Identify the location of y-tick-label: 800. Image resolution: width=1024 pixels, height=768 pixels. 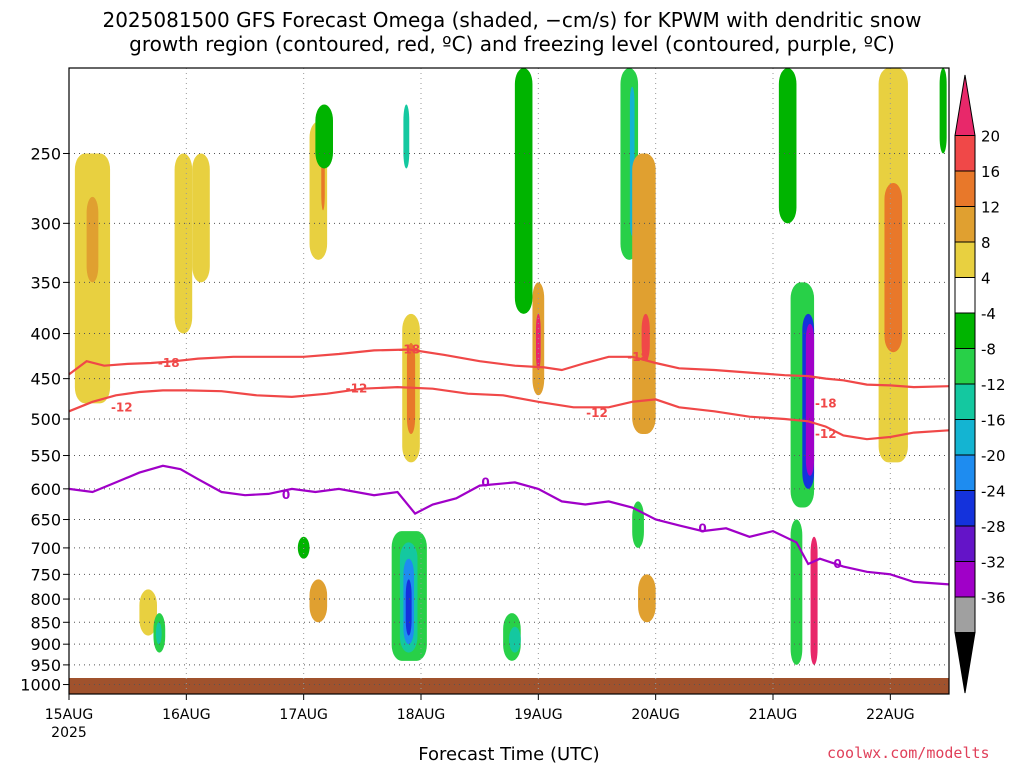
(45, 599).